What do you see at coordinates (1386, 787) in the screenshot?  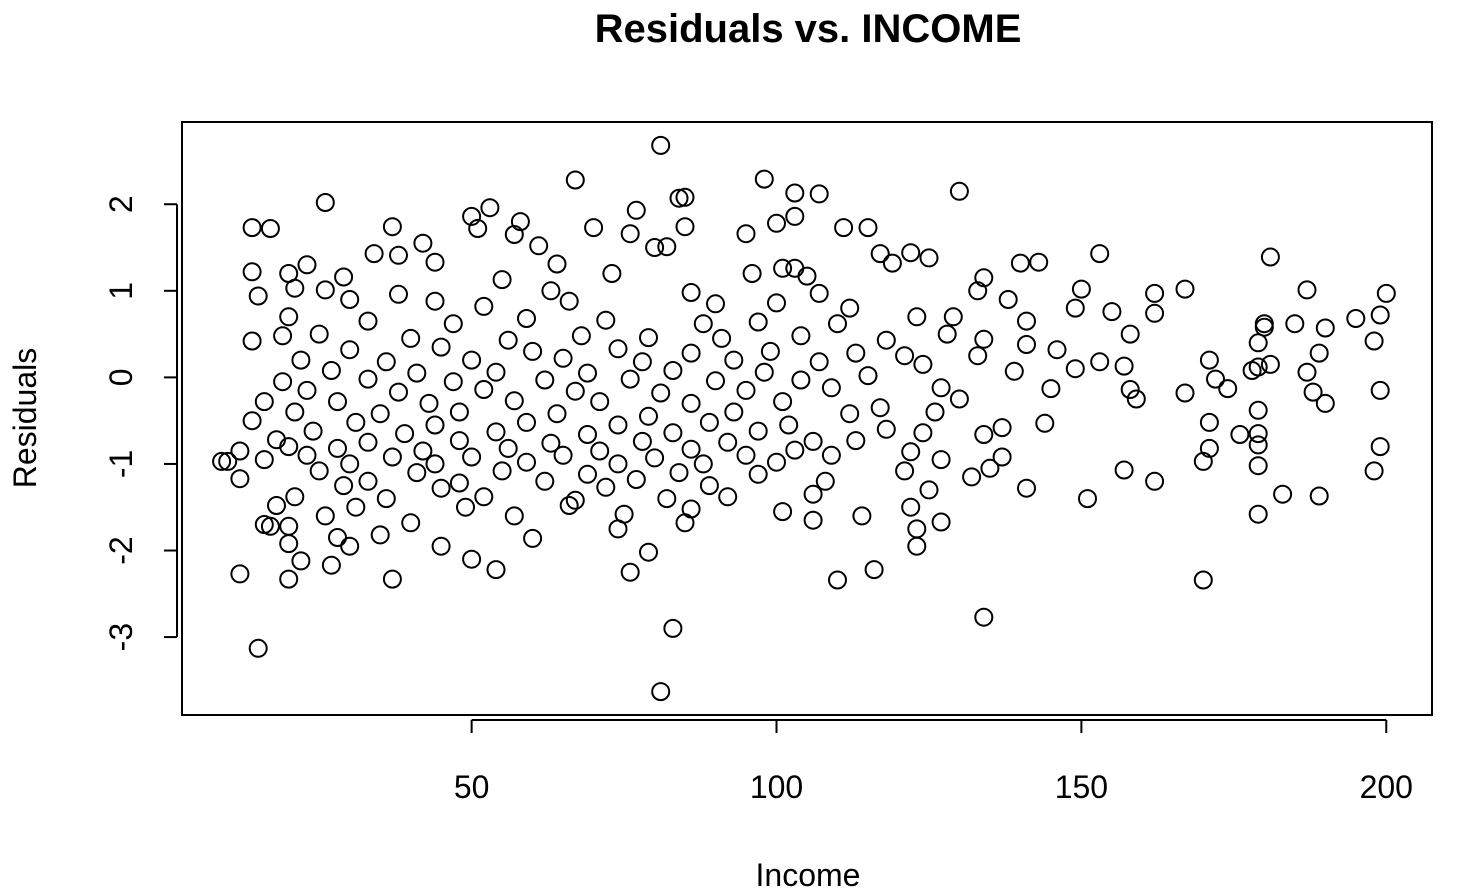 I see `x-tick-label: 200` at bounding box center [1386, 787].